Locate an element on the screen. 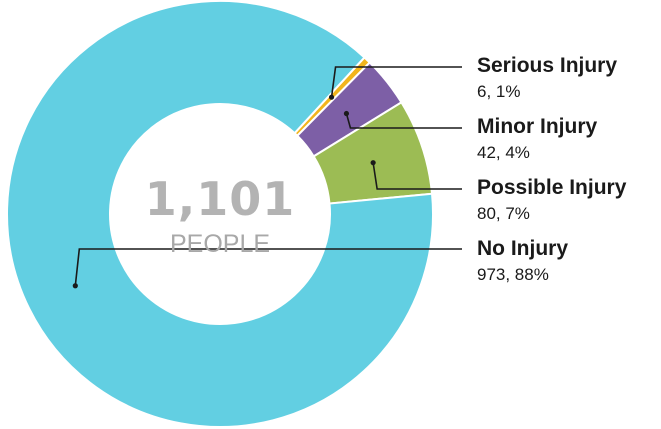 This screenshot has width=661, height=429. center-total: 1,101 is located at coordinates (220, 199).